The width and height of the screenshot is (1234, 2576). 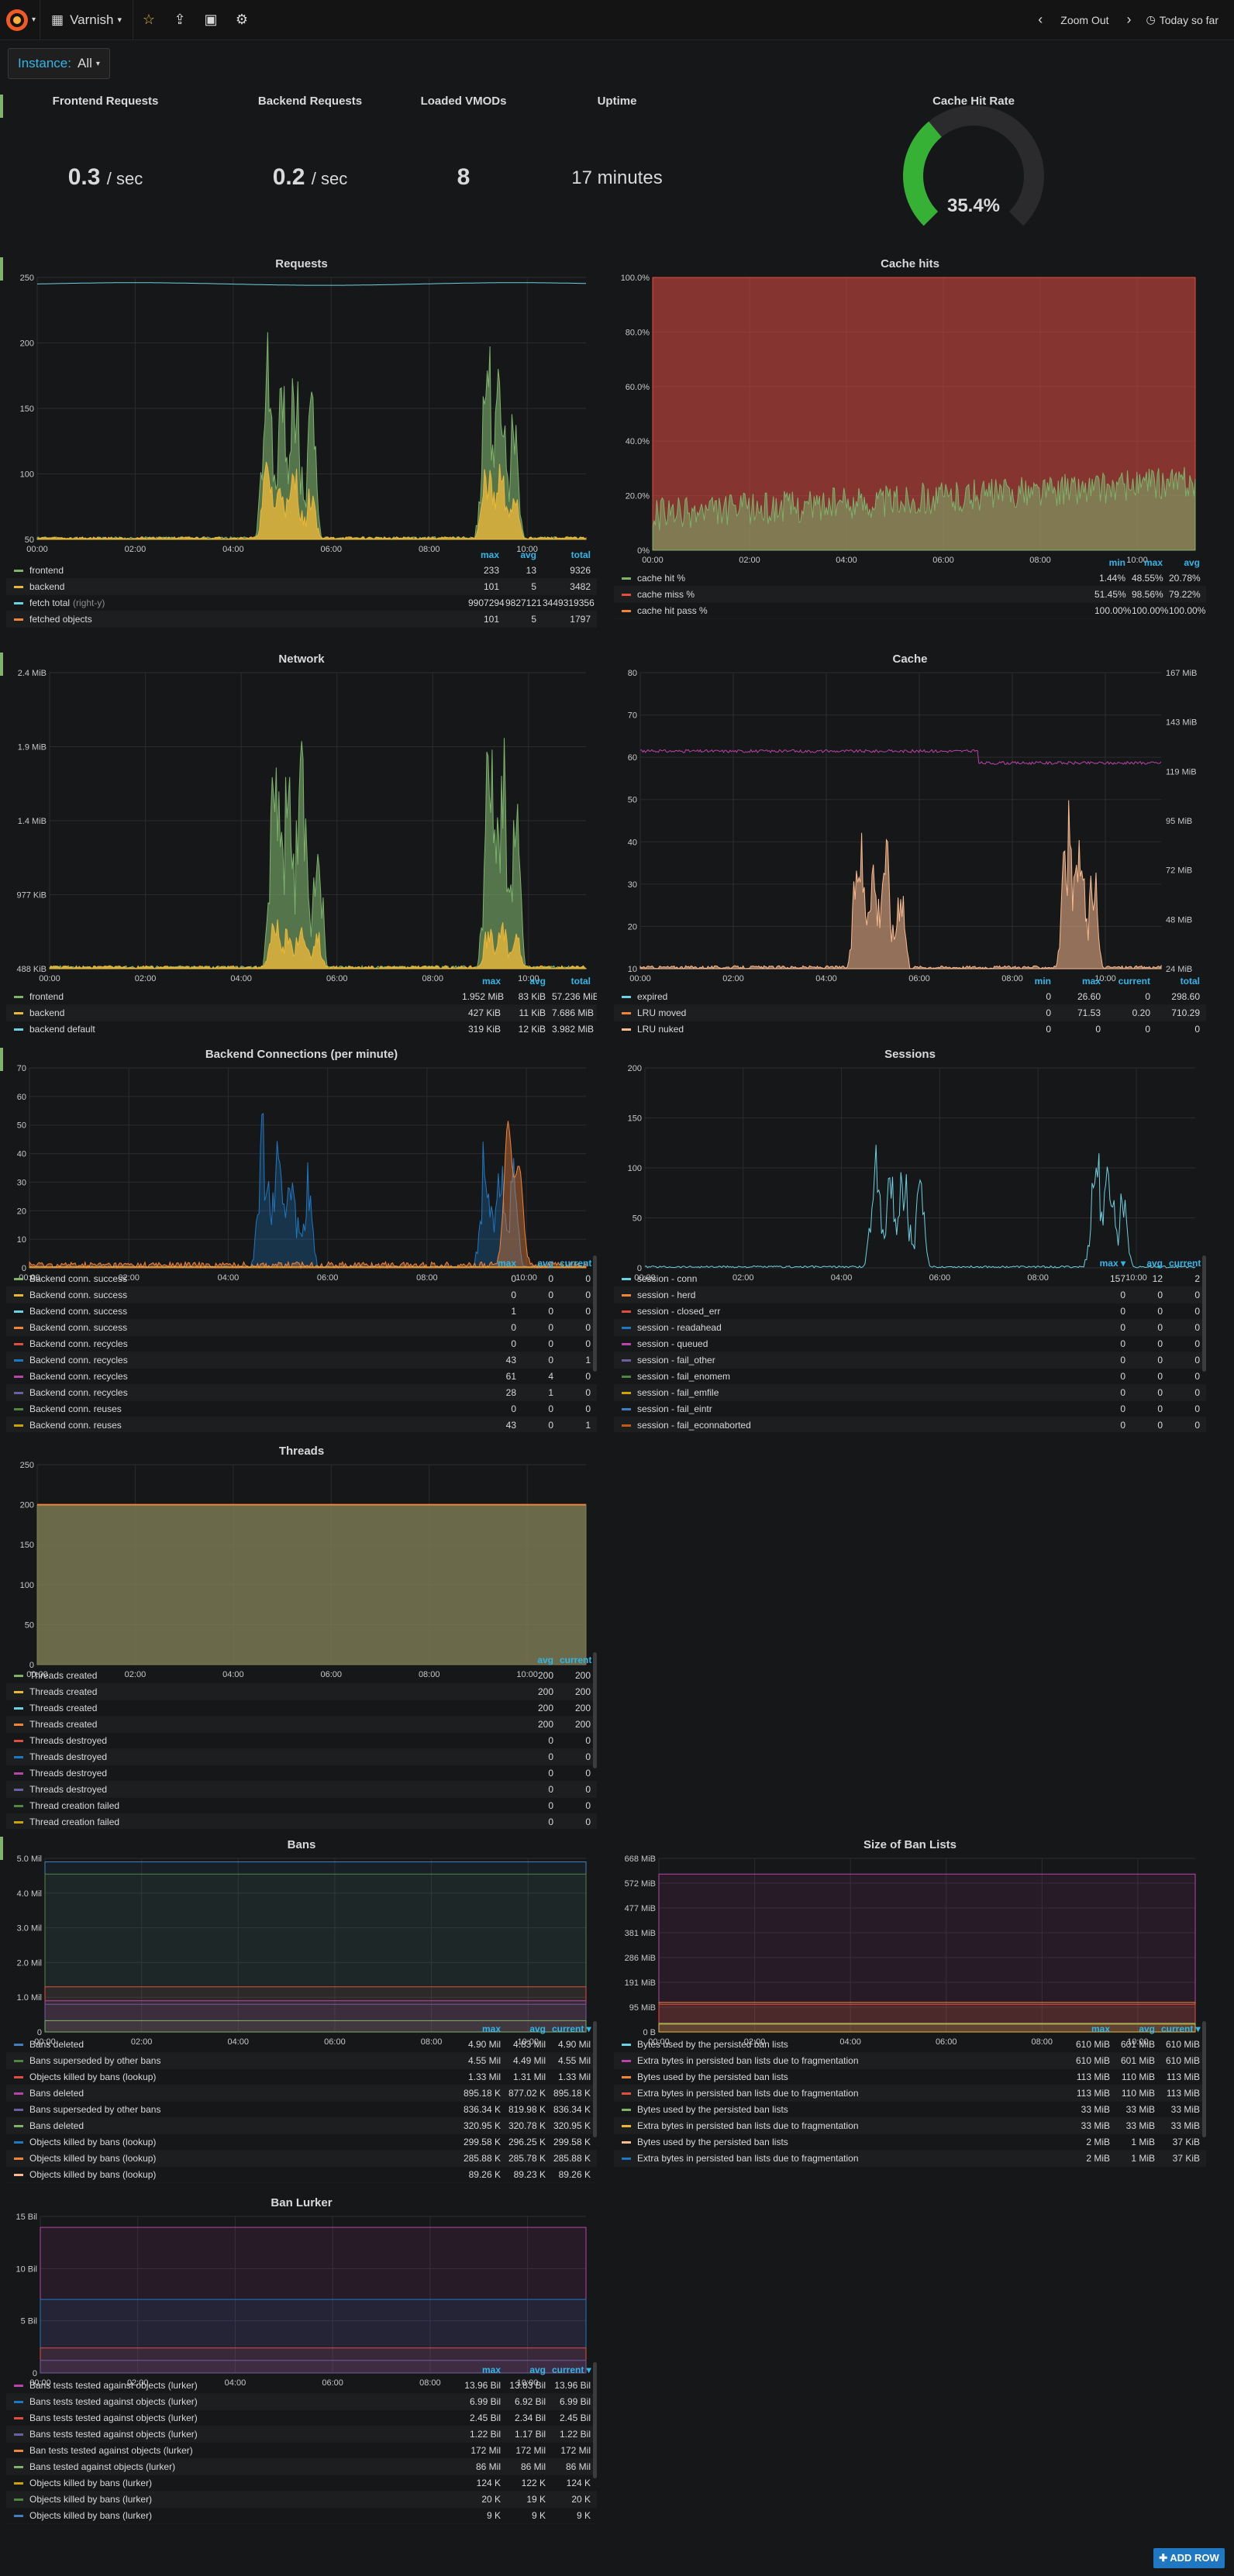 I want to click on legend-series-name: cache miss %, so click(x=666, y=594).